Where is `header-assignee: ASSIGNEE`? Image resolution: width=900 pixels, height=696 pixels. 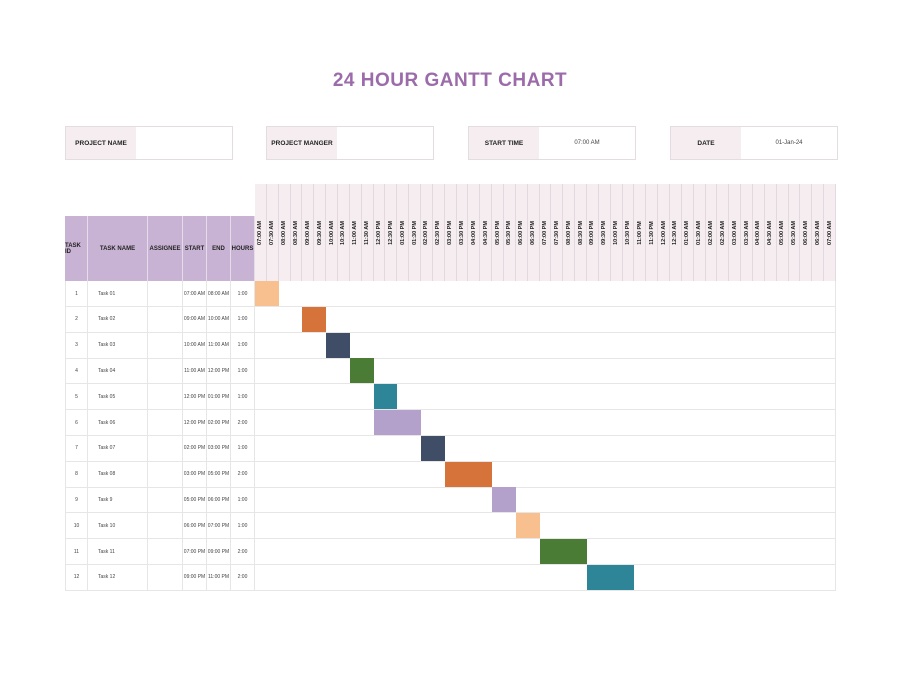 header-assignee: ASSIGNEE is located at coordinates (165, 248).